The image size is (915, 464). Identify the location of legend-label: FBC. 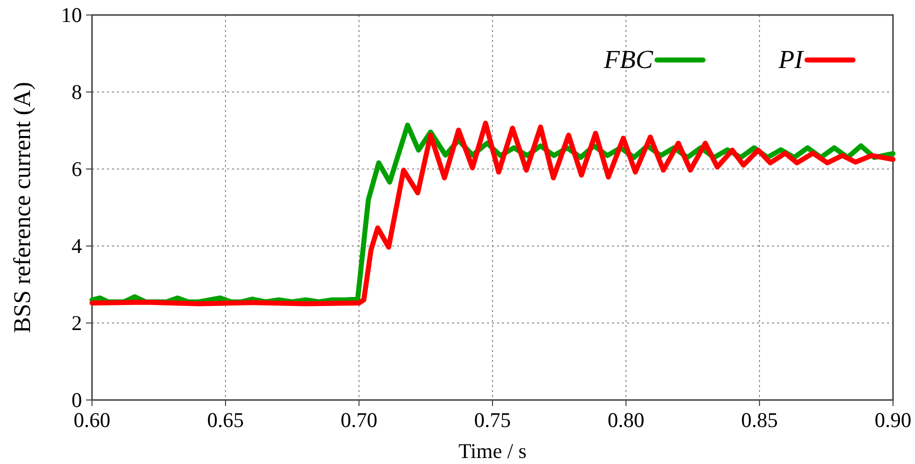
(628, 59).